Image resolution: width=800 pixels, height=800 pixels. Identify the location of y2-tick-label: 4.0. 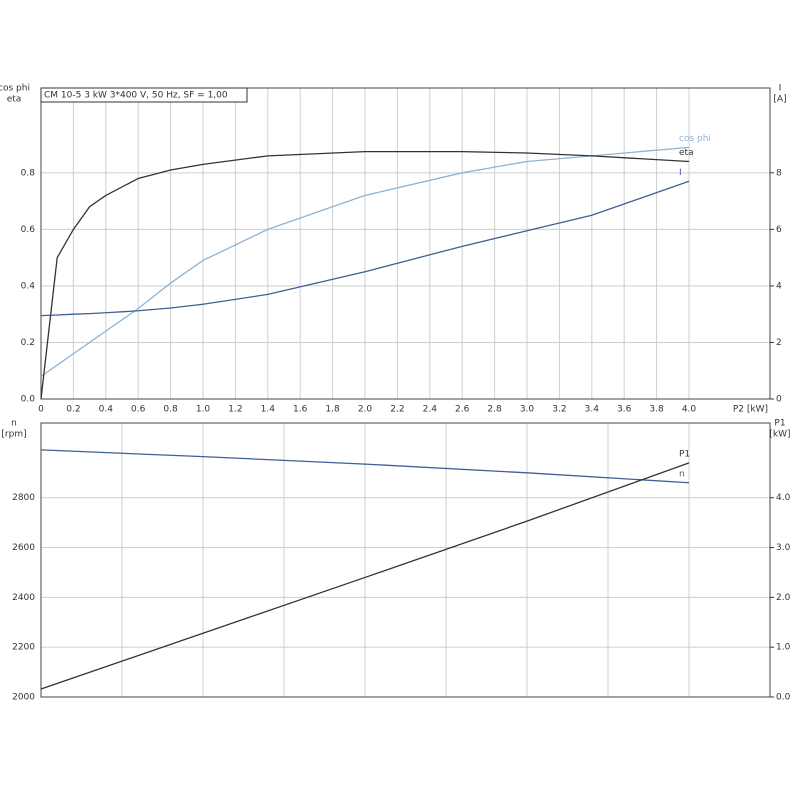
(783, 498).